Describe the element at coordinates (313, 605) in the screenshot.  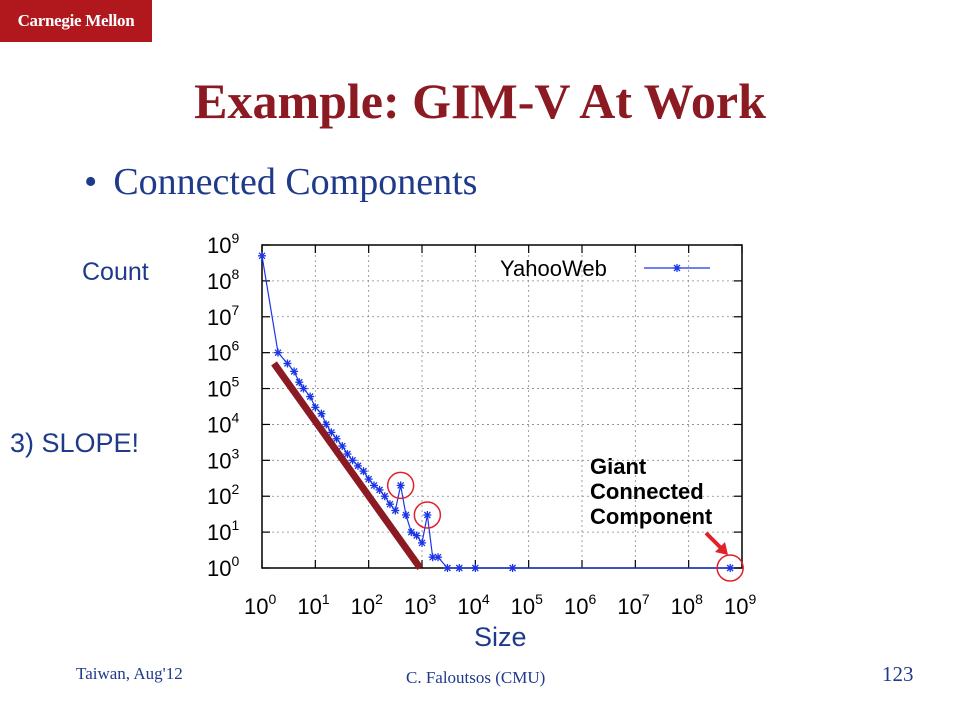
I see `x-tick-label: 10¹` at that location.